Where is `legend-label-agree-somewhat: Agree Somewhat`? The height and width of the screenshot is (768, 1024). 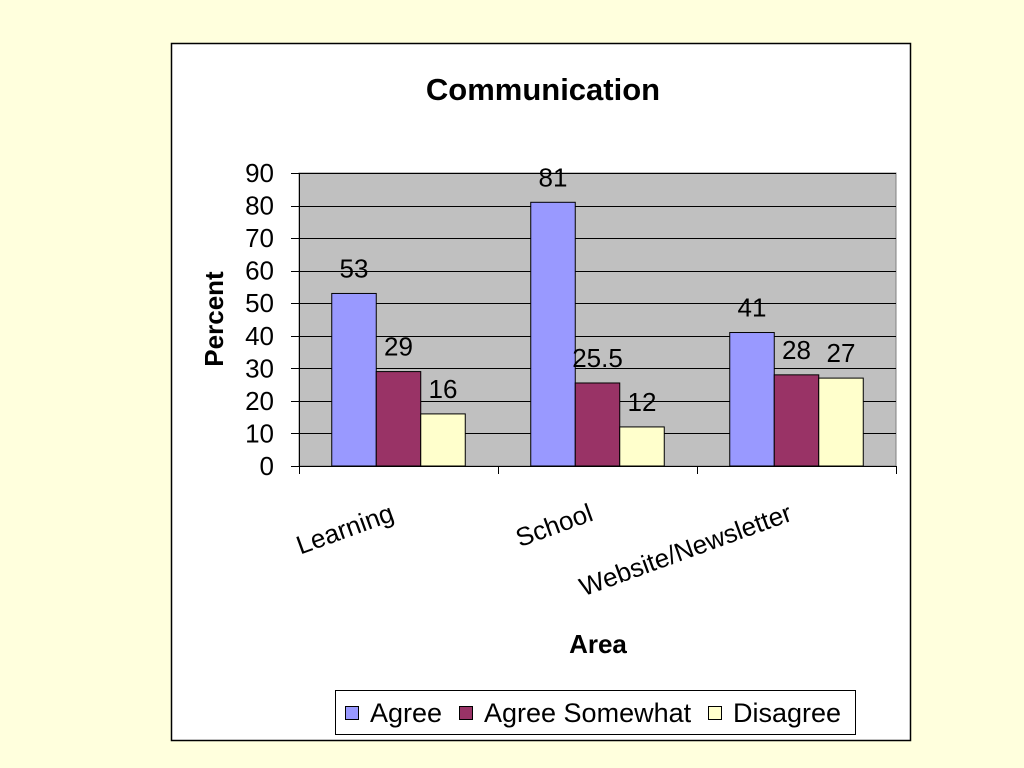 legend-label-agree-somewhat: Agree Somewhat is located at coordinates (588, 713).